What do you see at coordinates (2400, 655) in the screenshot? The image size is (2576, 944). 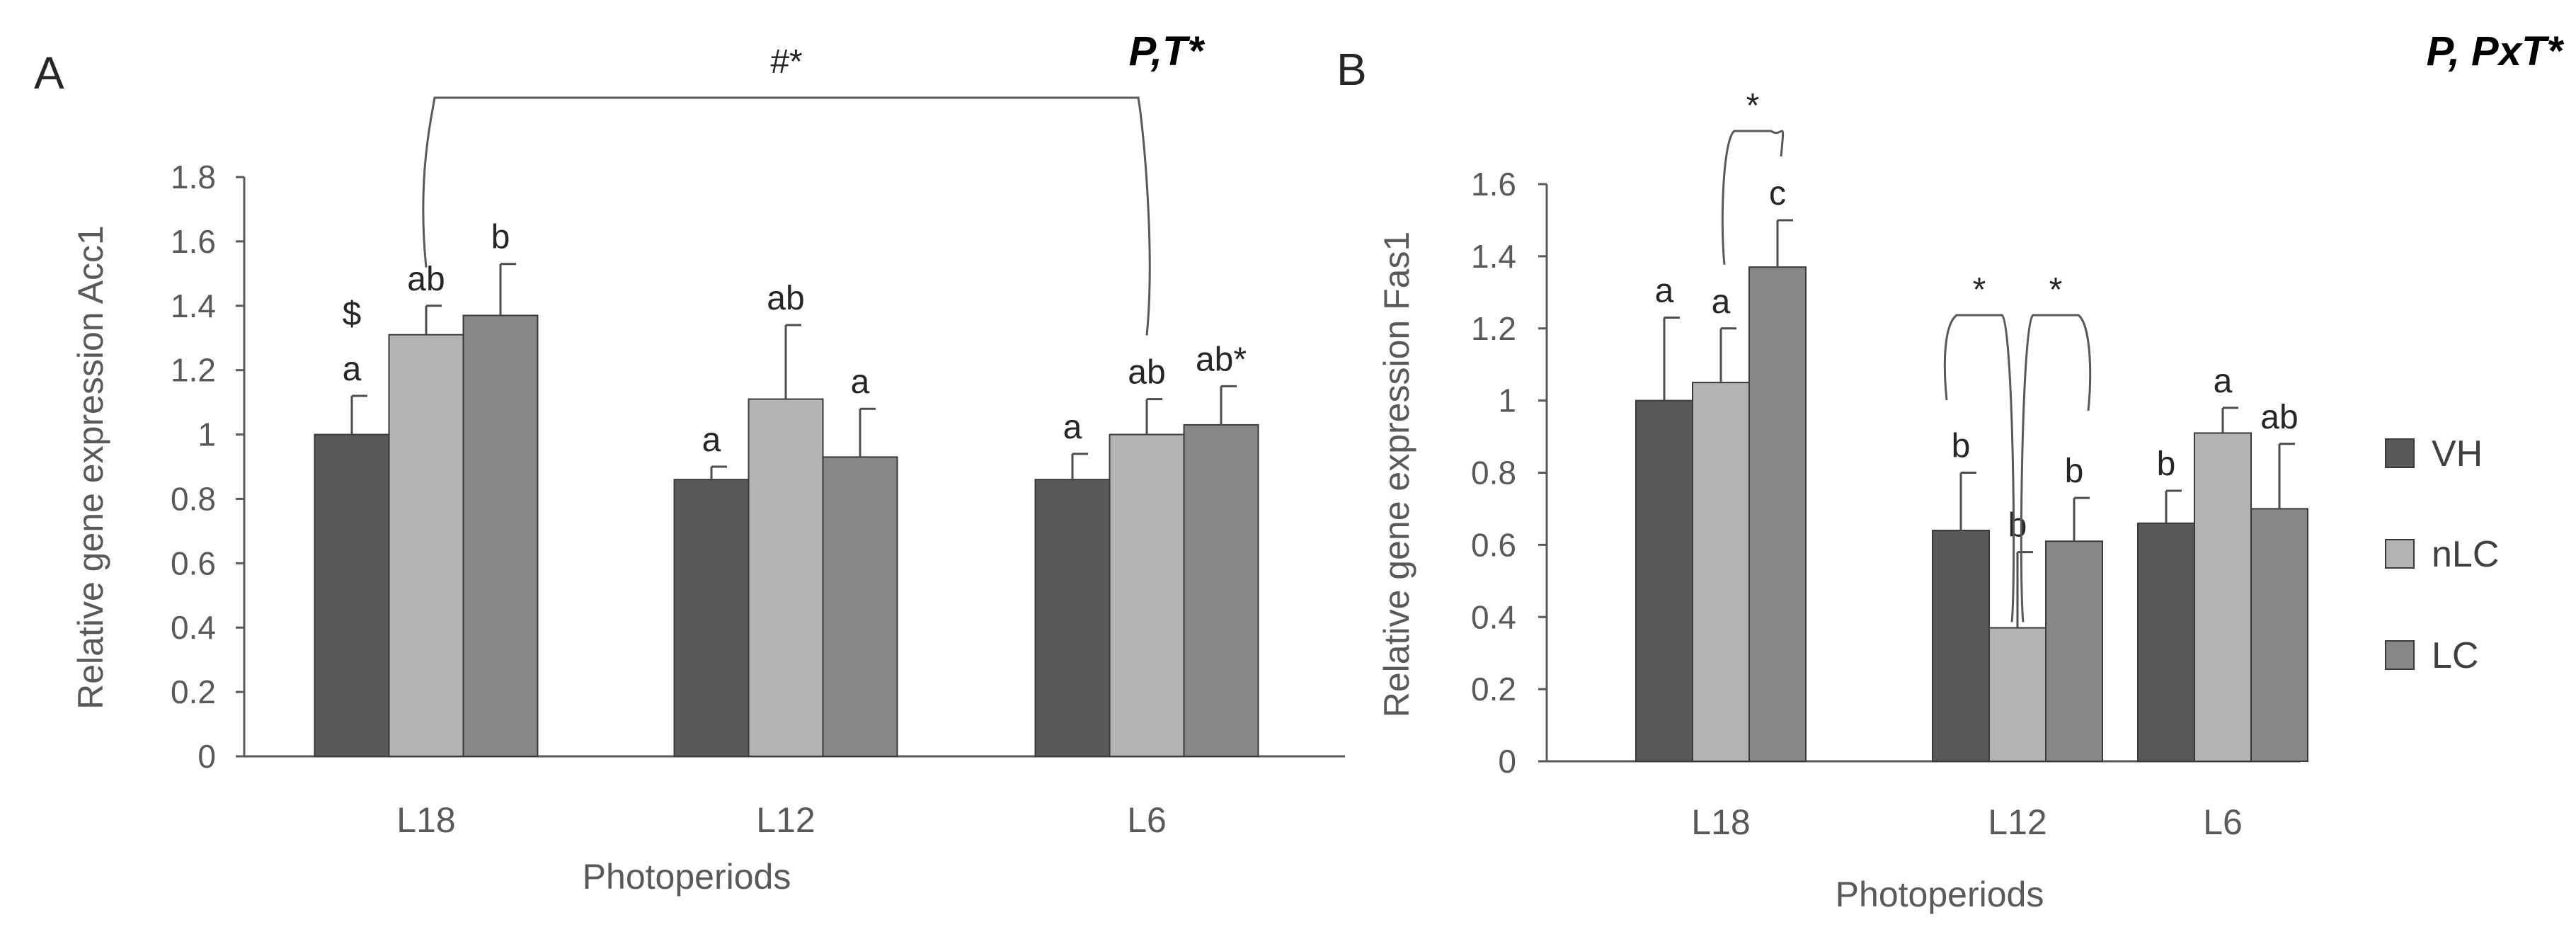 I see `legend-swatch-lc` at bounding box center [2400, 655].